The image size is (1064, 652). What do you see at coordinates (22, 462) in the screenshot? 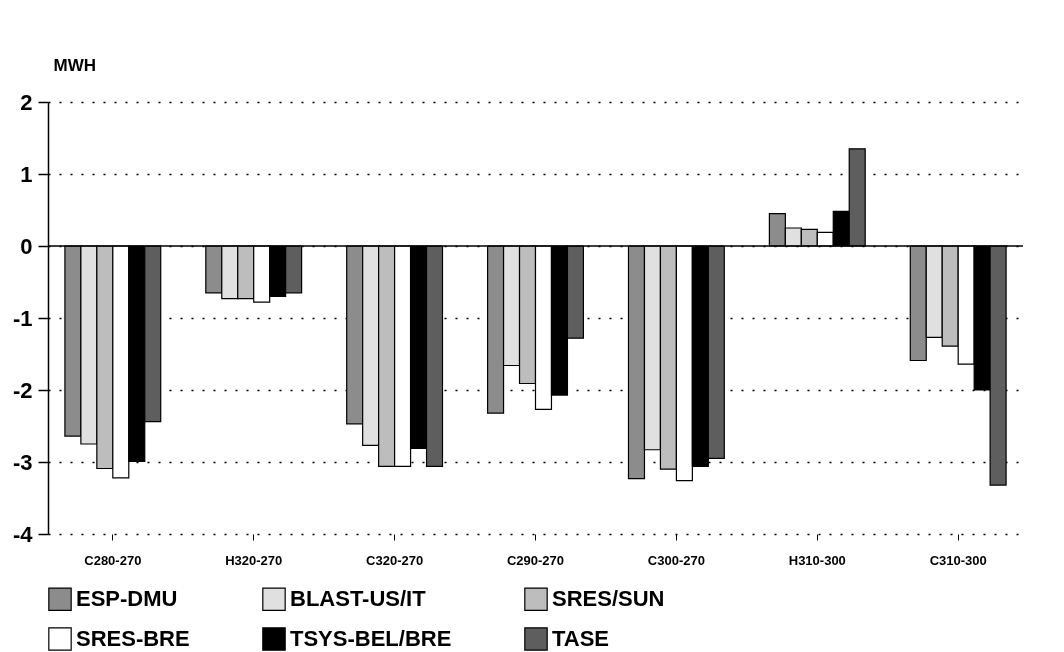
I see `y-tick-label: -3` at bounding box center [22, 462].